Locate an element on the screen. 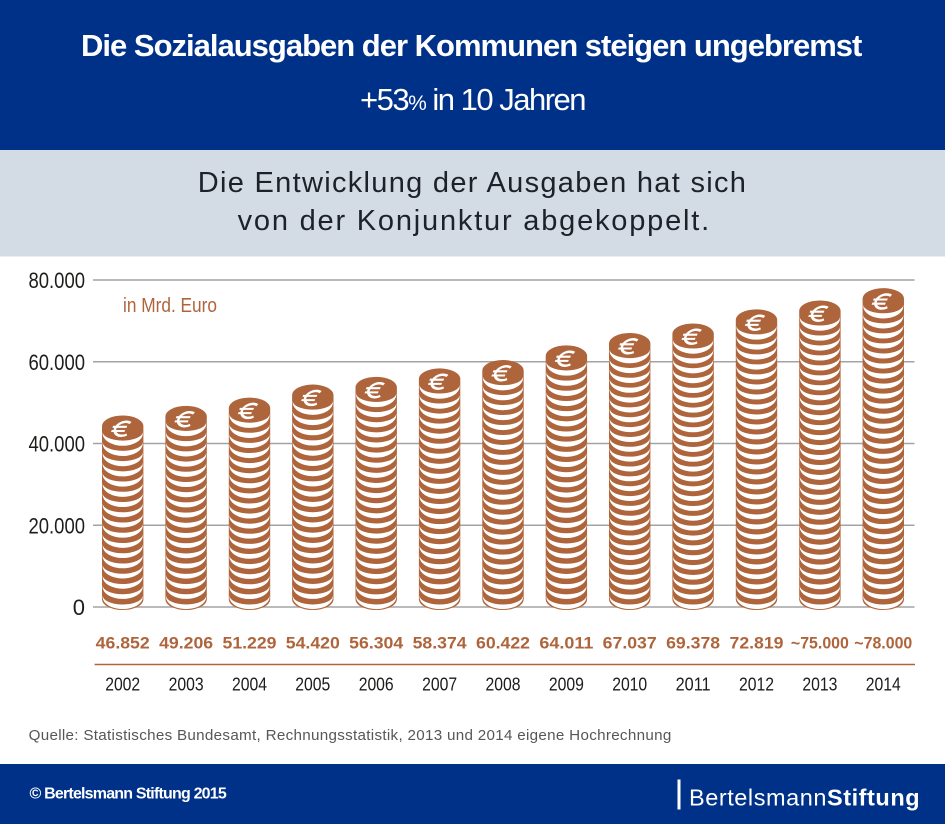 Image resolution: width=945 pixels, height=824 pixels. svg-text: 2007 is located at coordinates (439, 685).